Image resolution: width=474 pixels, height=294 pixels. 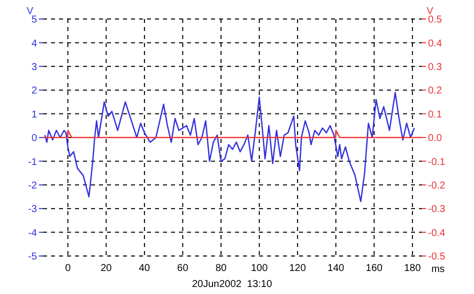 I want to click on y-tick-label: -5, so click(x=33, y=257).